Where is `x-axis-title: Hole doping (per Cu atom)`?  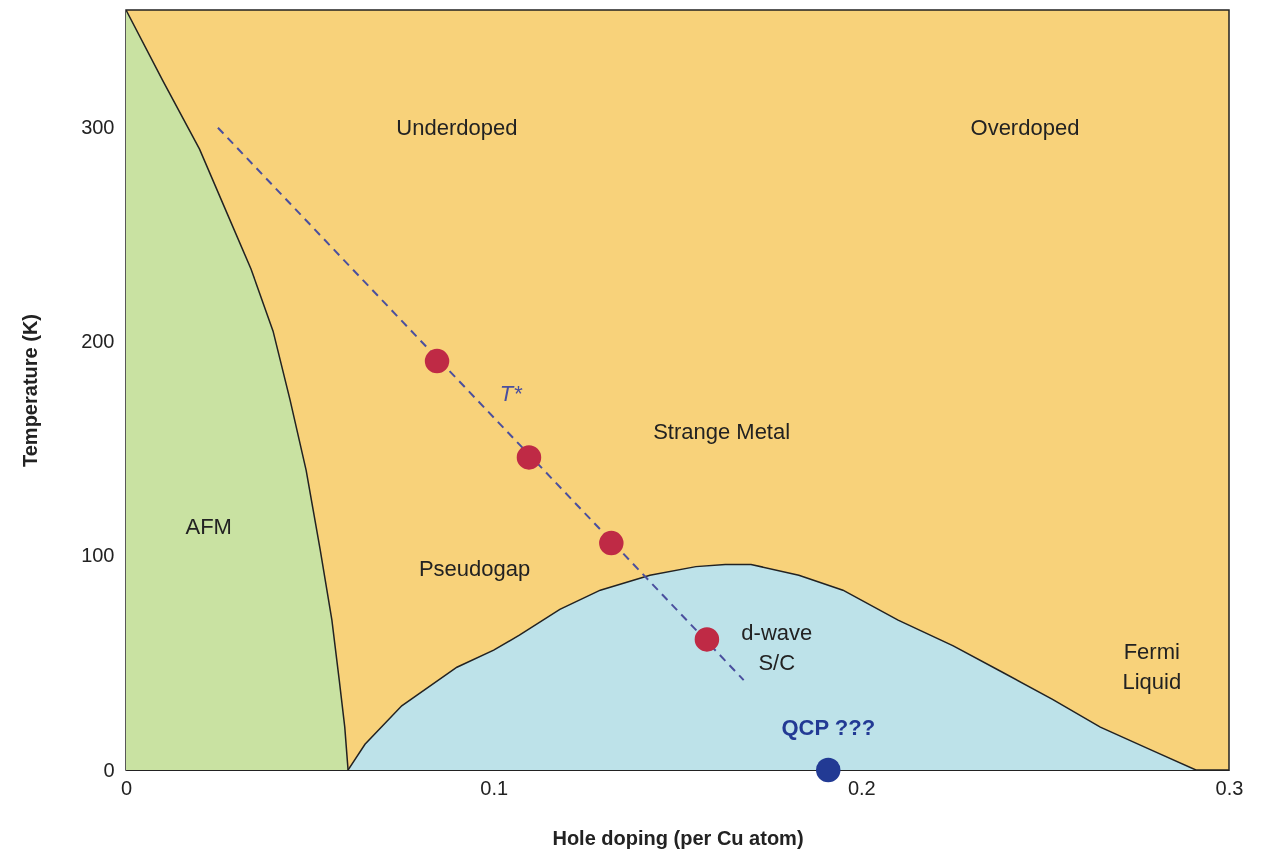
x-axis-title: Hole doping (per Cu atom) is located at coordinates (678, 837).